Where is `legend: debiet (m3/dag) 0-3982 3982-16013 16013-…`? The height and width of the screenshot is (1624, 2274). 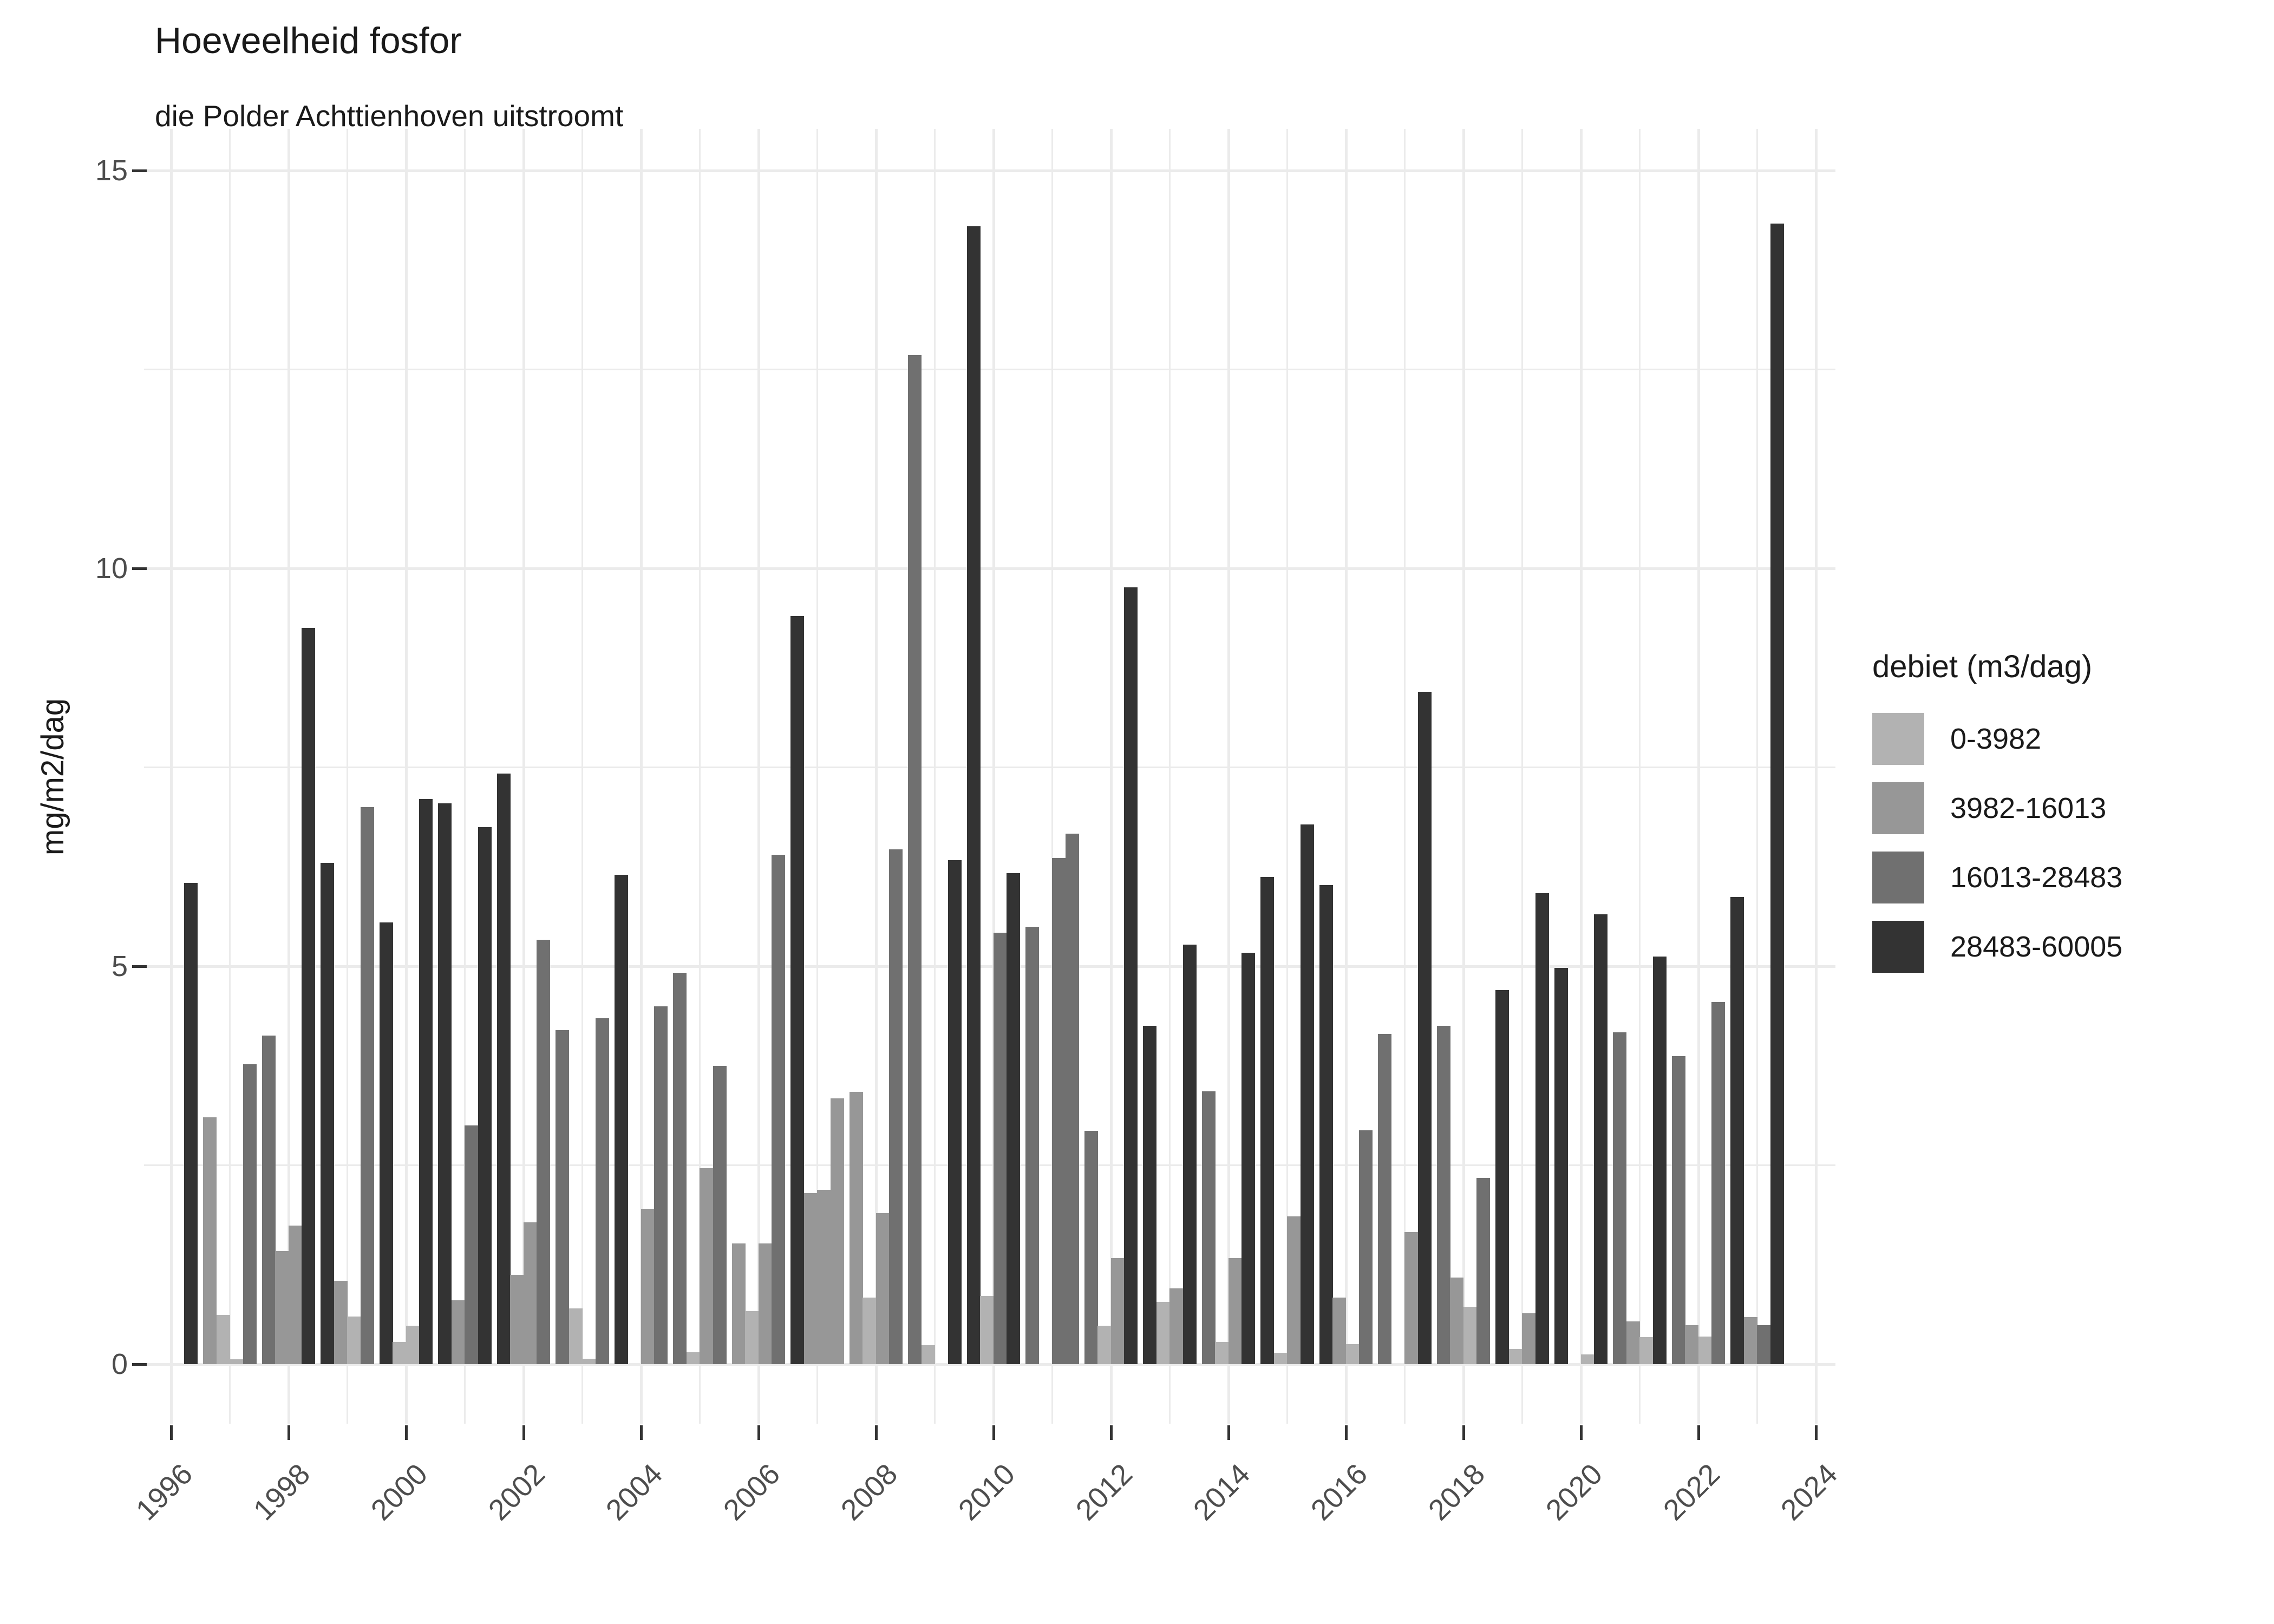
legend: debiet (m3/dag) 0-3982 3982-16013 16013-… is located at coordinates (1997, 819).